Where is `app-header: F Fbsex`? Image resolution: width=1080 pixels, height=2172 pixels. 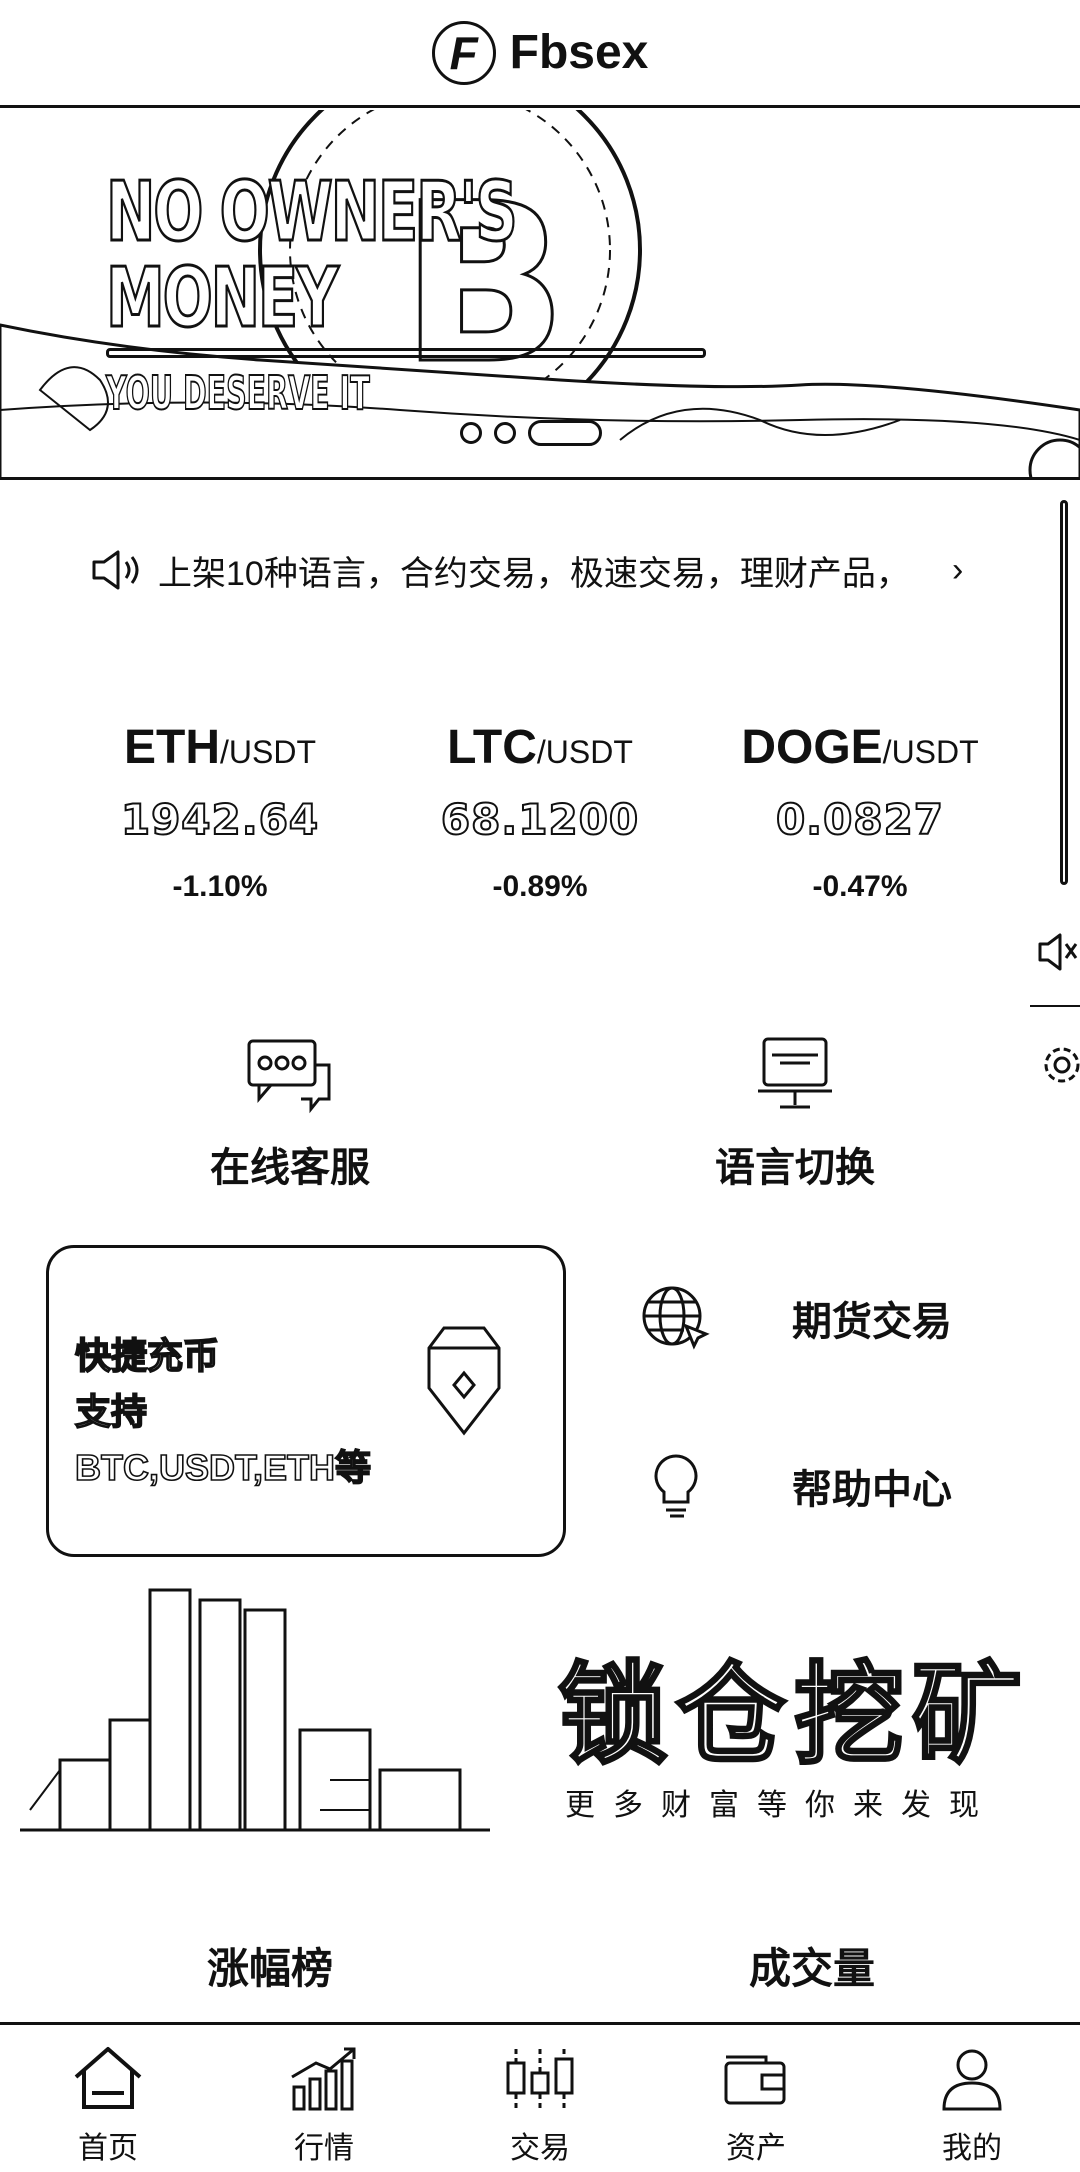
app-header: F Fbsex is located at coordinates (540, 54).